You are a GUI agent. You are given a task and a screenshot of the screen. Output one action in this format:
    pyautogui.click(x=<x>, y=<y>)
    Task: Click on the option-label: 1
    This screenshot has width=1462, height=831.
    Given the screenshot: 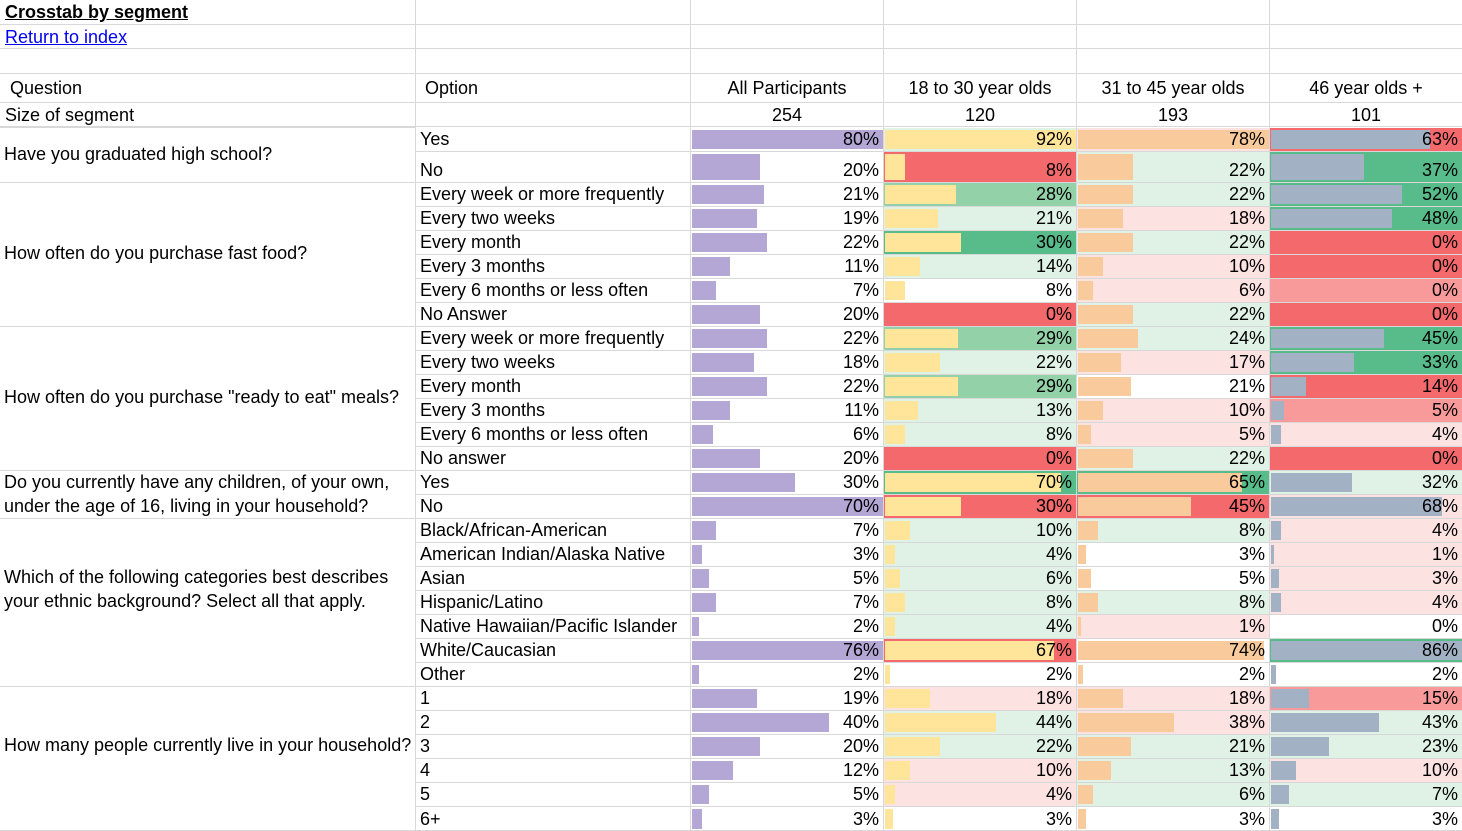 What is the action you would take?
    pyautogui.click(x=425, y=698)
    